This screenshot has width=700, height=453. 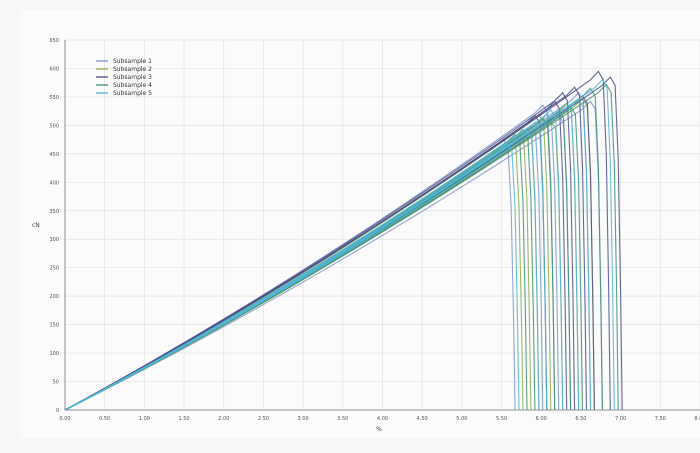 What do you see at coordinates (580, 419) in the screenshot?
I see `x-tick-label: 6.50` at bounding box center [580, 419].